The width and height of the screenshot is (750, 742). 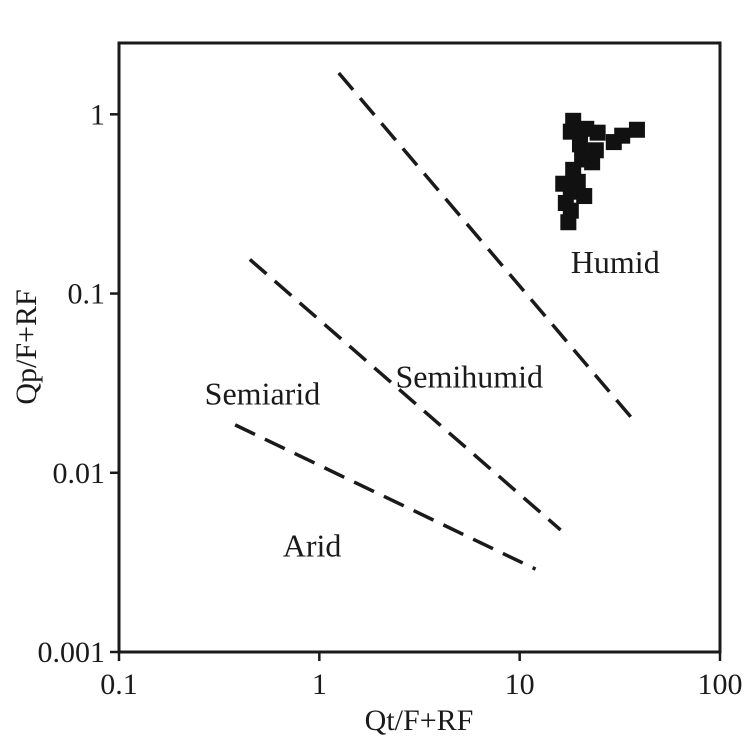 What do you see at coordinates (79, 473) in the screenshot?
I see `y-tick-label: 0.01` at bounding box center [79, 473].